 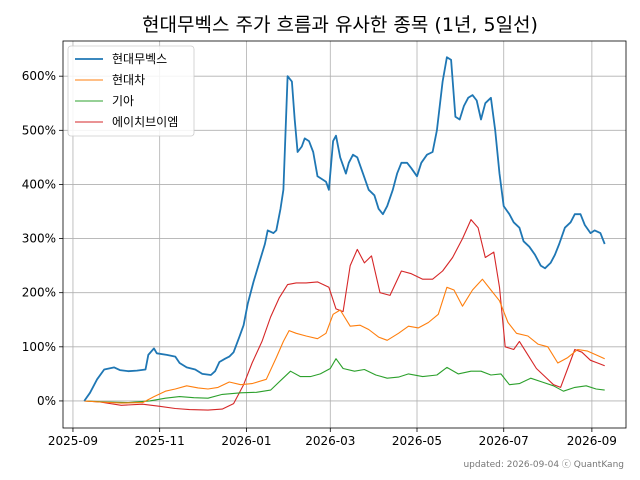 I want to click on y-tick-label: 400%, so click(x=39, y=184).